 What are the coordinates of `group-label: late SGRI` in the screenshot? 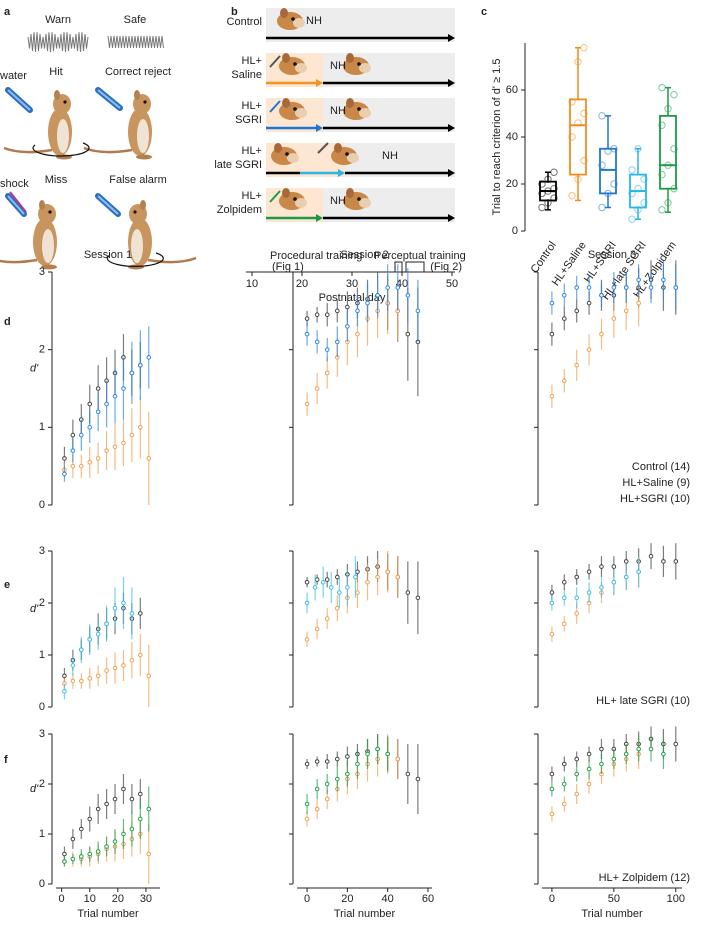 It's located at (238, 165).